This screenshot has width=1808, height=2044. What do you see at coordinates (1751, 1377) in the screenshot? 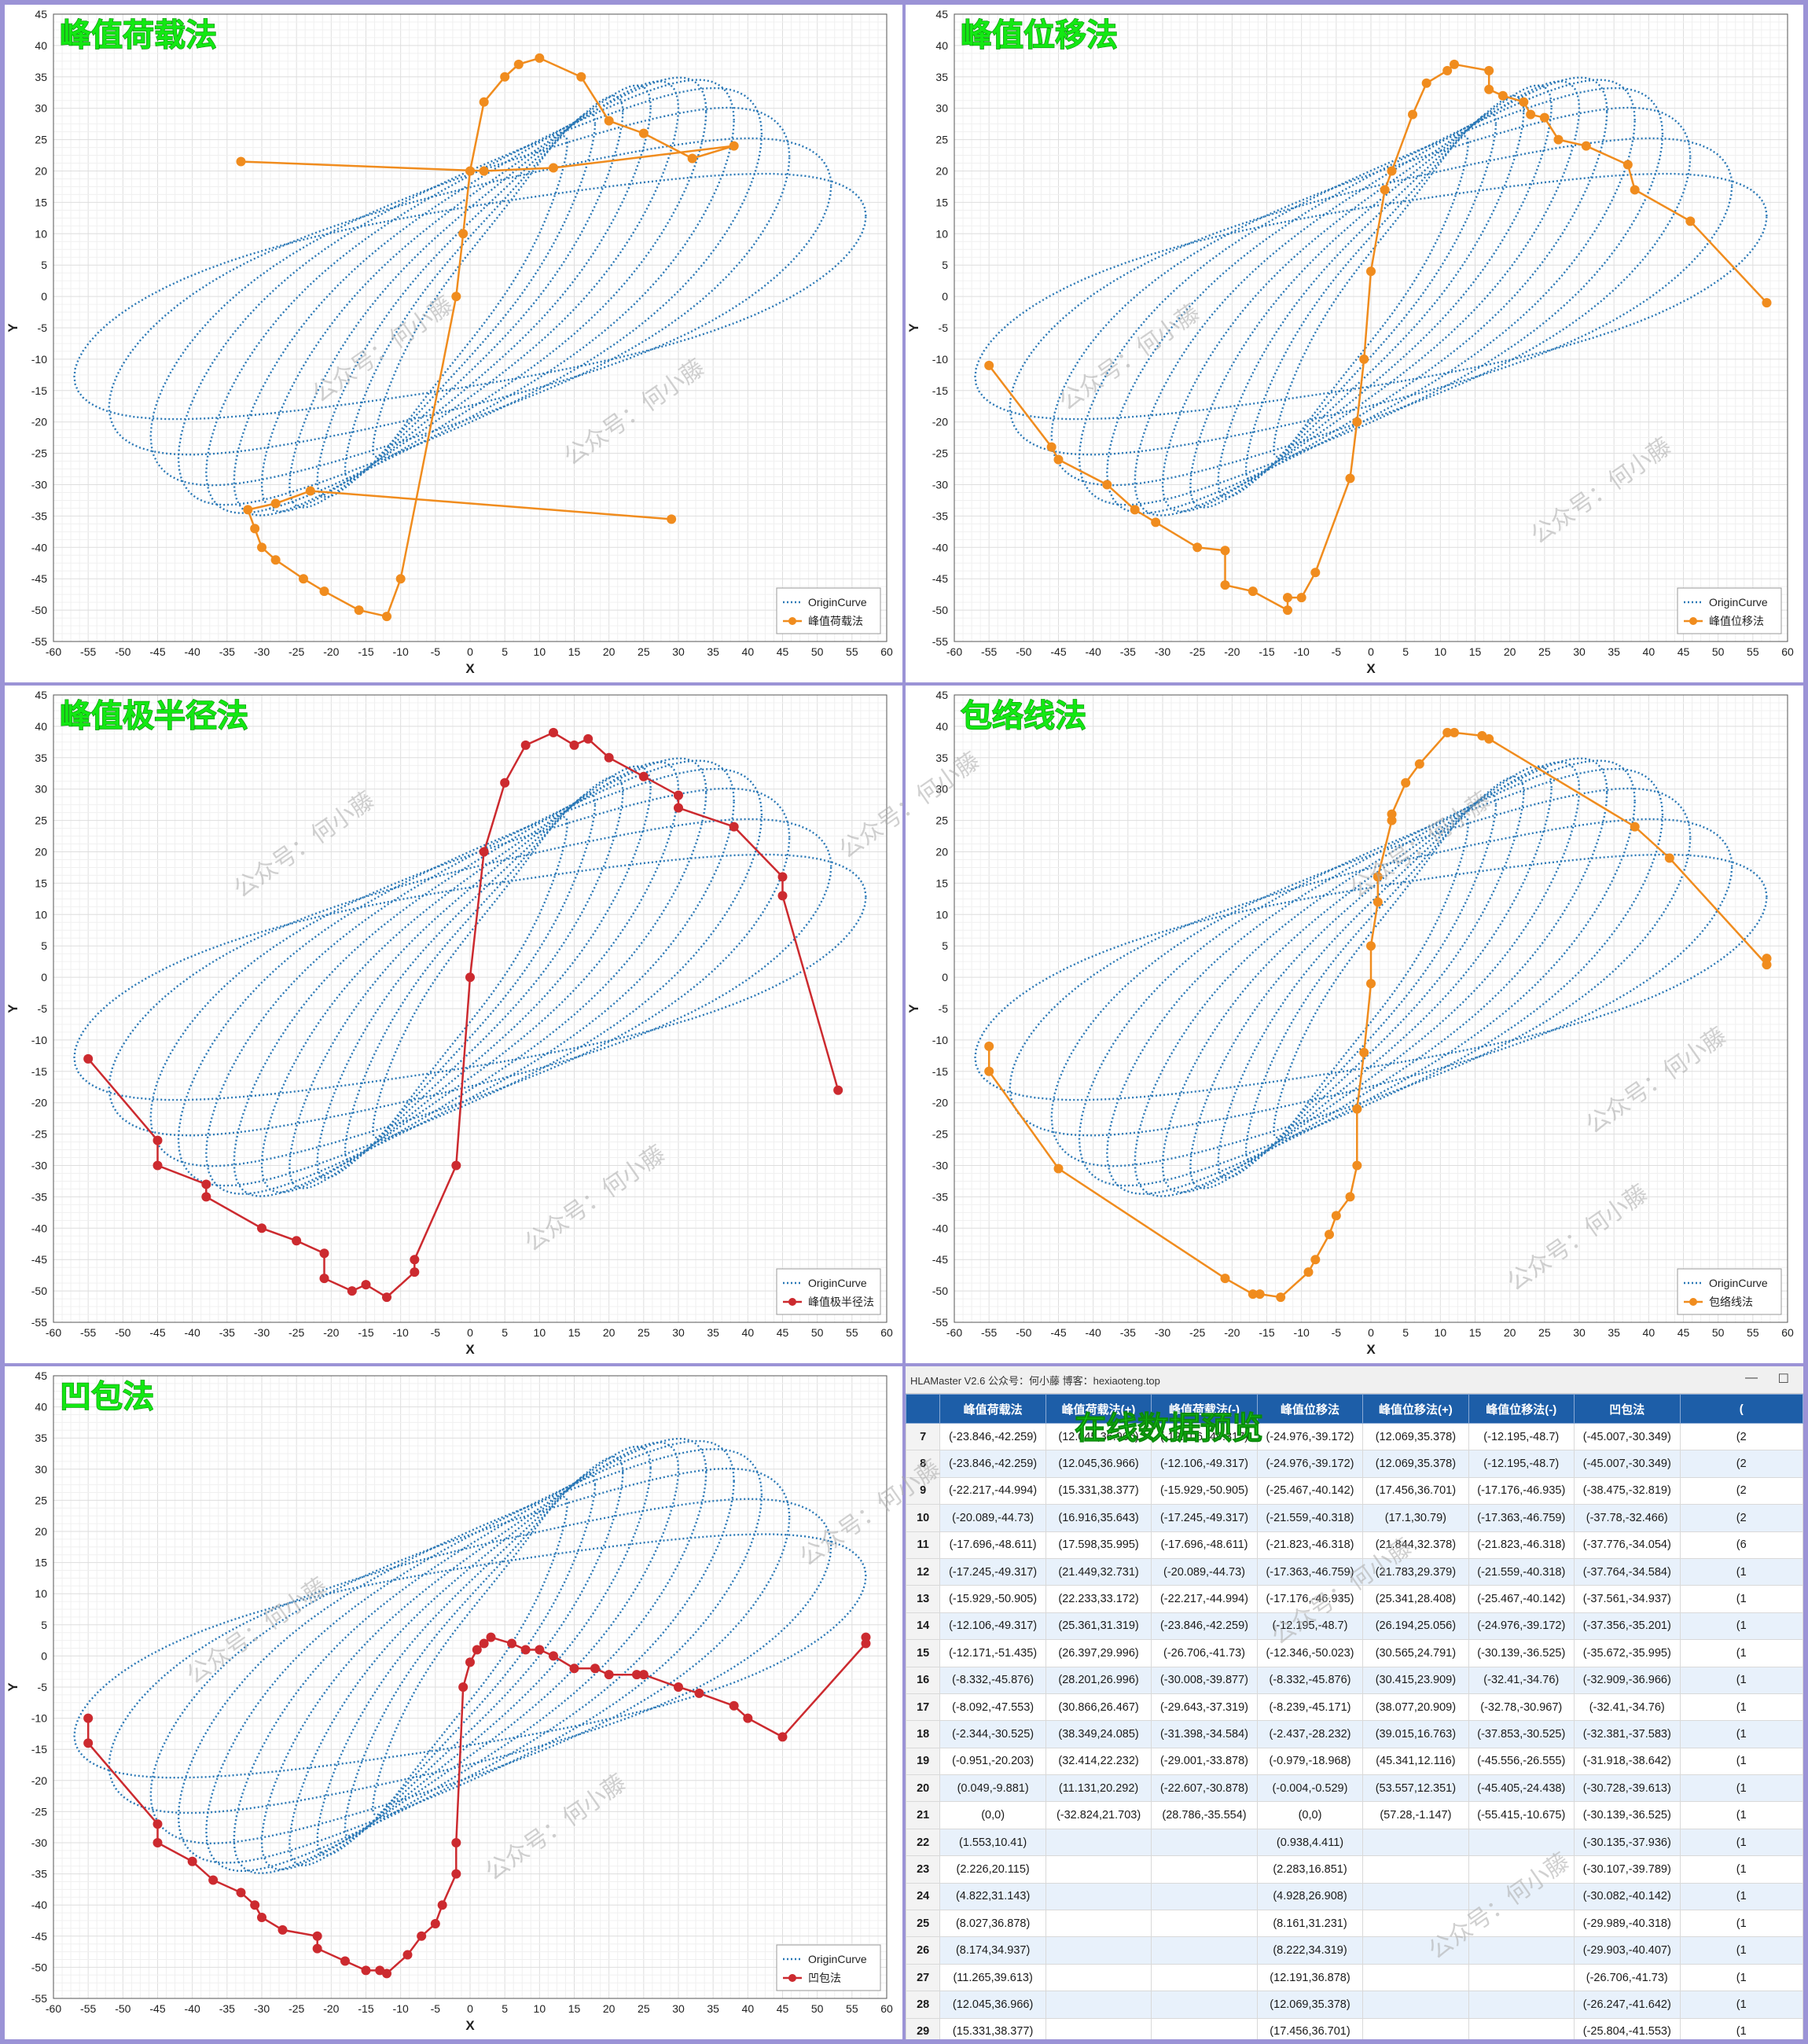
I see `minimize-button: —` at bounding box center [1751, 1377].